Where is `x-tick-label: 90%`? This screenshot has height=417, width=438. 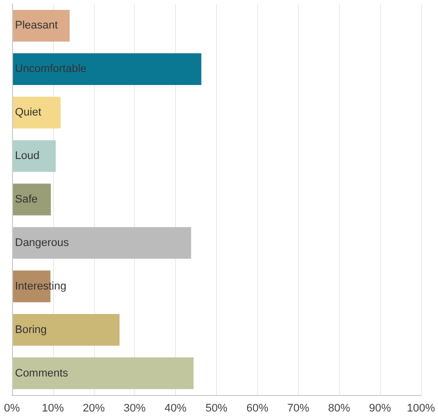
x-tick-label: 90% is located at coordinates (380, 408).